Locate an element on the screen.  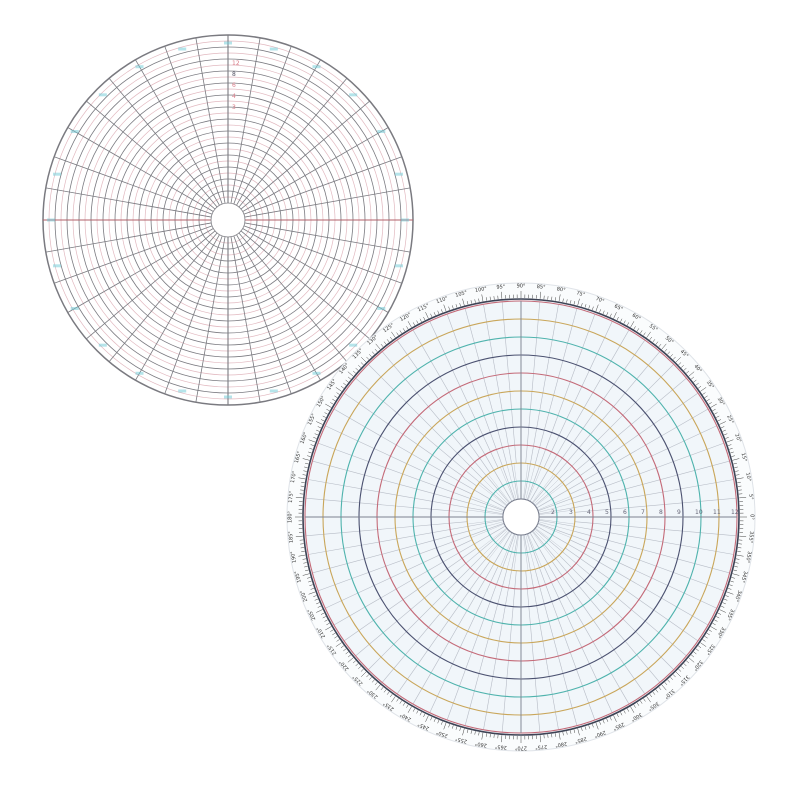
right-ring-label: 4 is located at coordinates (589, 512).